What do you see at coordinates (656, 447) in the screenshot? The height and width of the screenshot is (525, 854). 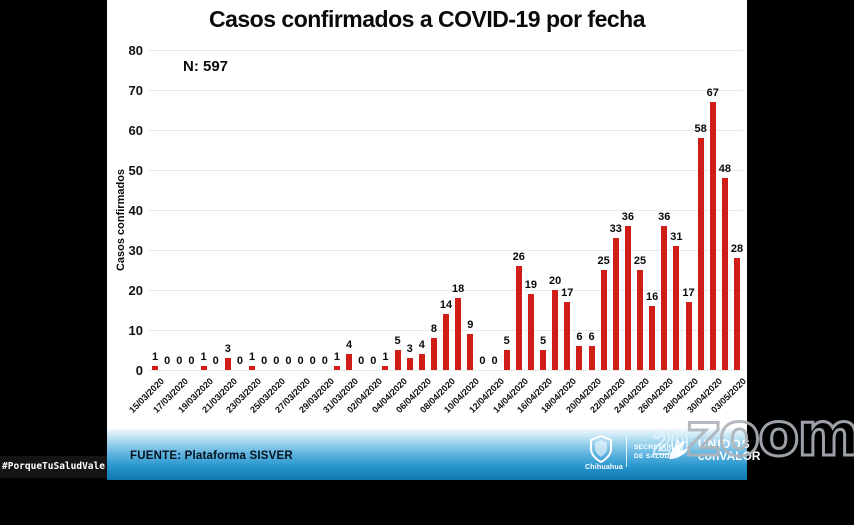 I see `secretaria-line1: SECRETARÍA` at bounding box center [656, 447].